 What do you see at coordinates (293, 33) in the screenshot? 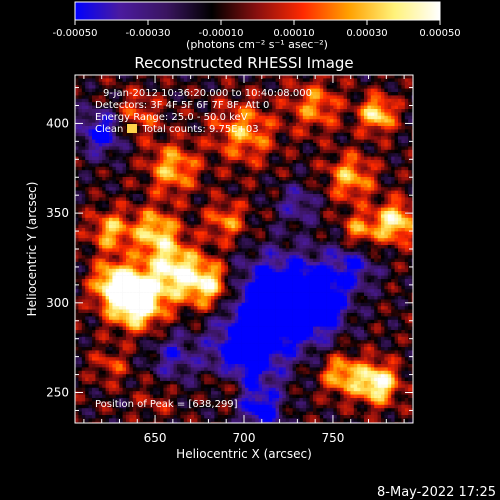
I see `colorbar-tick-label: 0.00010` at bounding box center [293, 33].